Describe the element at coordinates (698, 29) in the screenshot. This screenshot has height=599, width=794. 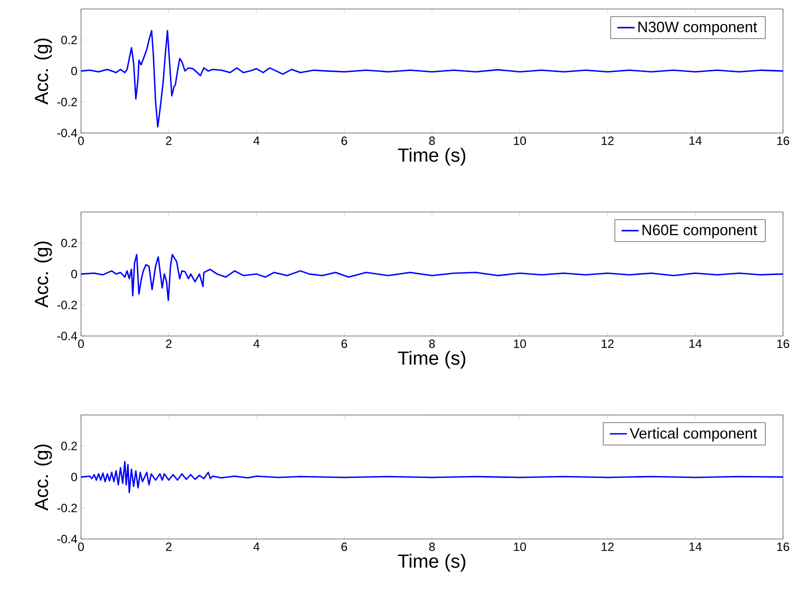
I see `legend-label: N30W component` at that location.